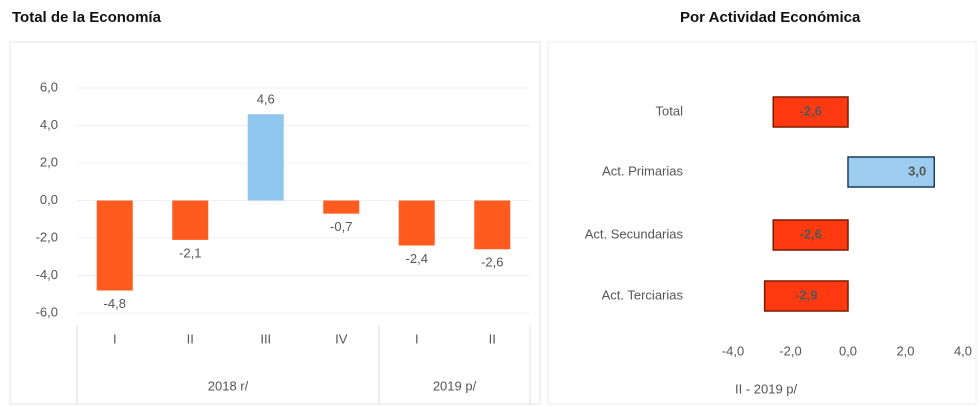  I want to click on group-label: 2019 p/, so click(455, 385).